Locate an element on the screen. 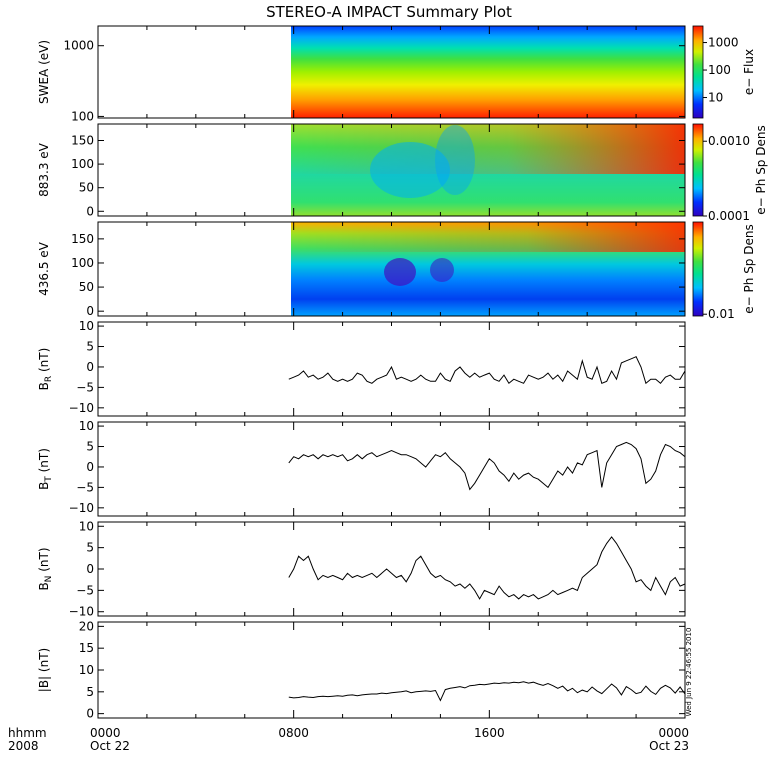  panel-436ev: 0 50 100 150 436.5 eV 0.01 e− Ph Sp Dens is located at coordinates (396, 271).